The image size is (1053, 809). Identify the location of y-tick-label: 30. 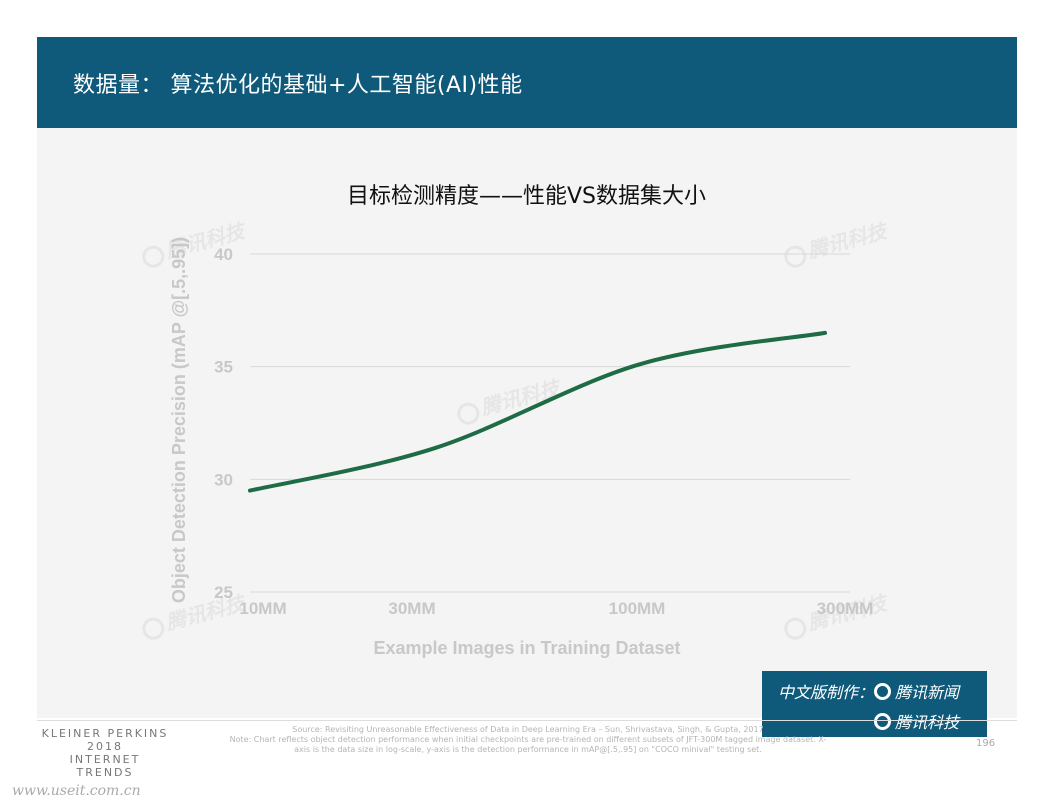
(223, 479).